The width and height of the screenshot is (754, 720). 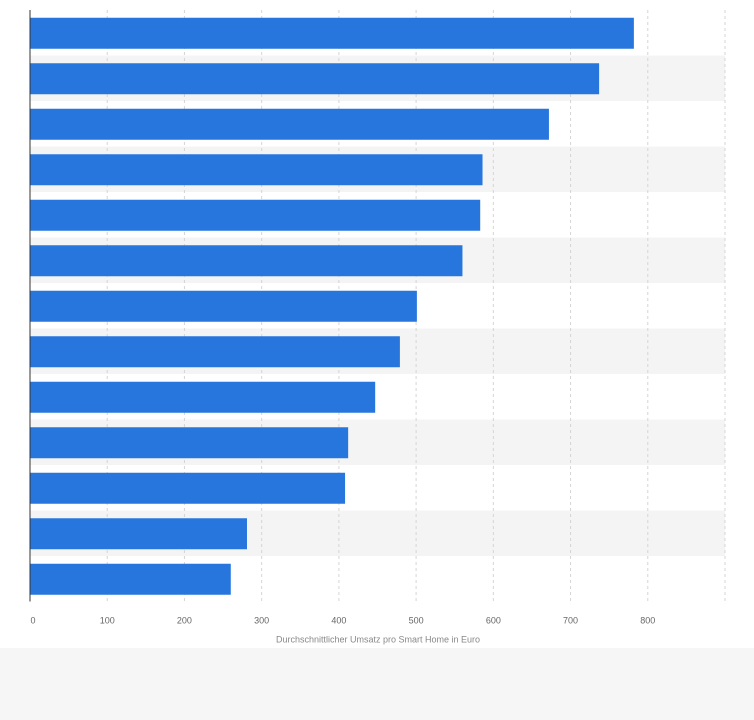 I want to click on x-tick-label: 400, so click(x=338, y=621).